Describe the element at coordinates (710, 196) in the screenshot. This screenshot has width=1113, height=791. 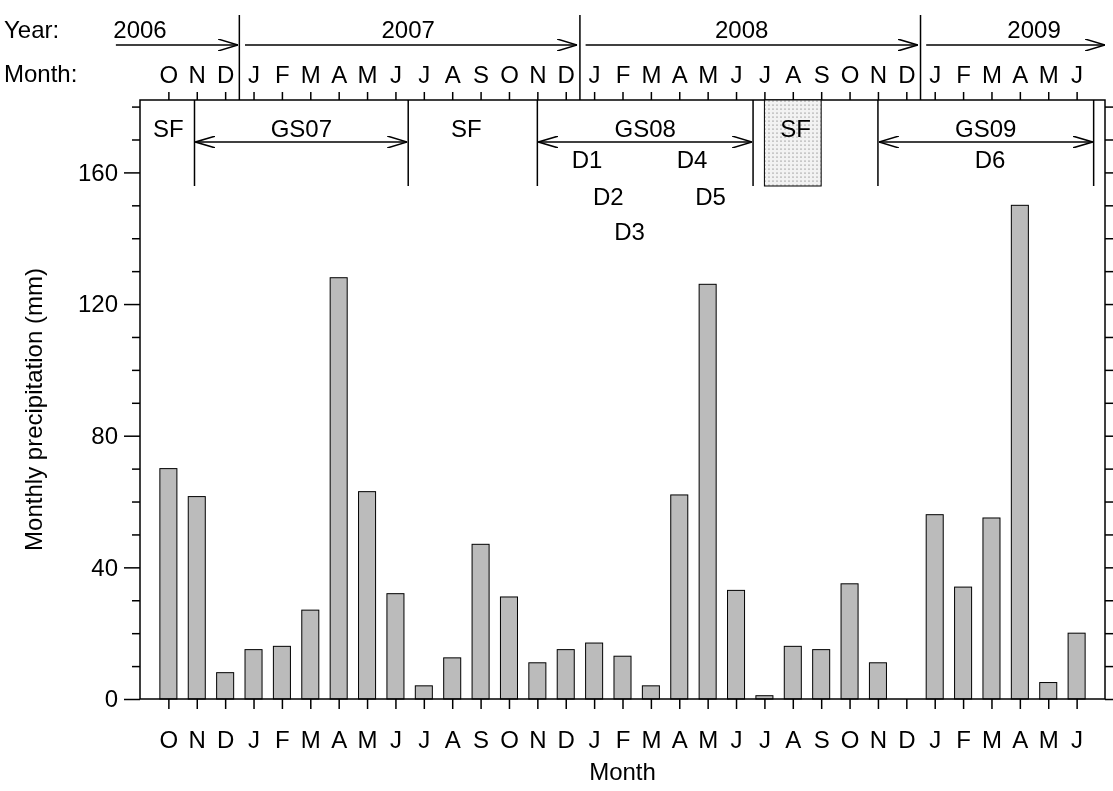
I see `annotation: D5` at that location.